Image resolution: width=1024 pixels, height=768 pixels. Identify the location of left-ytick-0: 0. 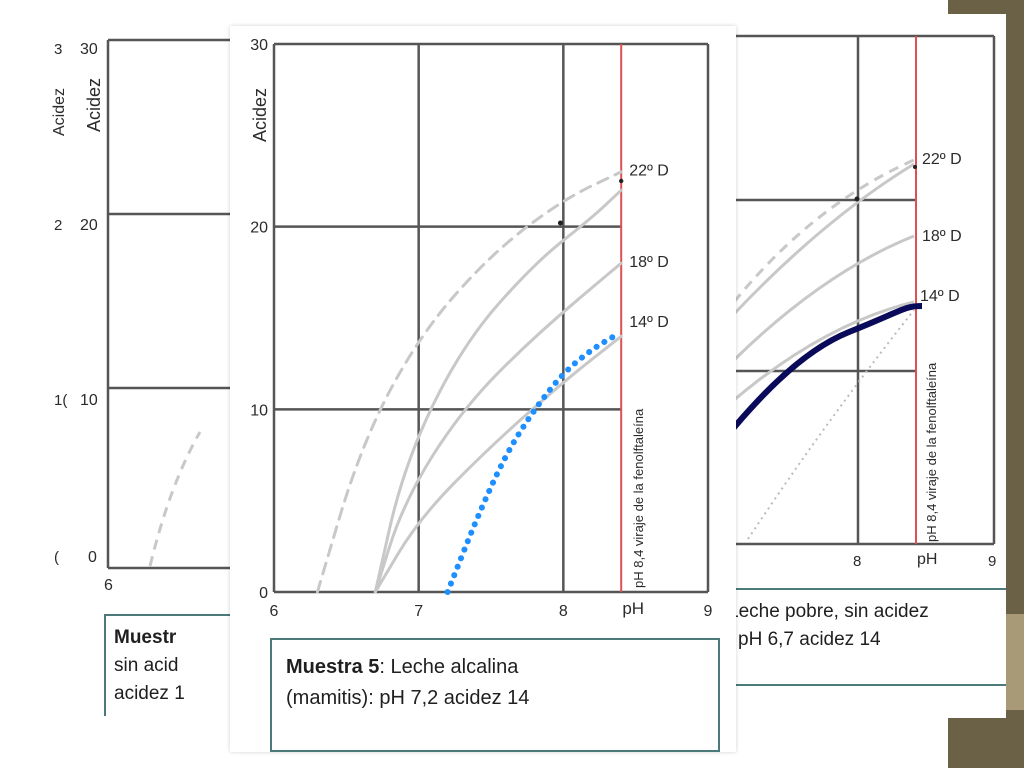
(92, 557).